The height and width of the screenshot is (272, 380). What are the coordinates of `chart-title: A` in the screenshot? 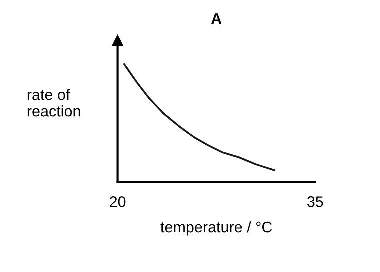 It's located at (216, 19).